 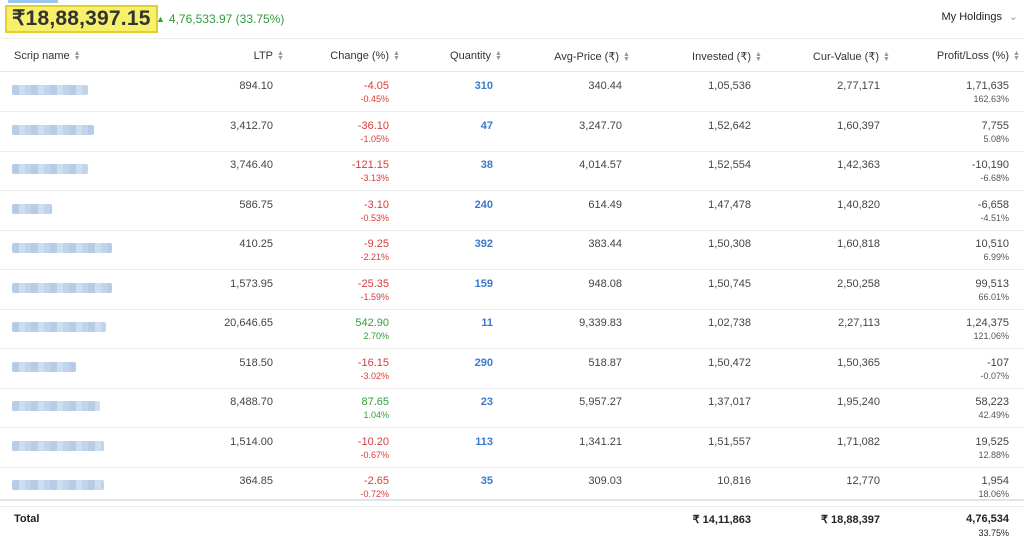 What do you see at coordinates (729, 165) in the screenshot?
I see `invested-cell: 1,52,554` at bounding box center [729, 165].